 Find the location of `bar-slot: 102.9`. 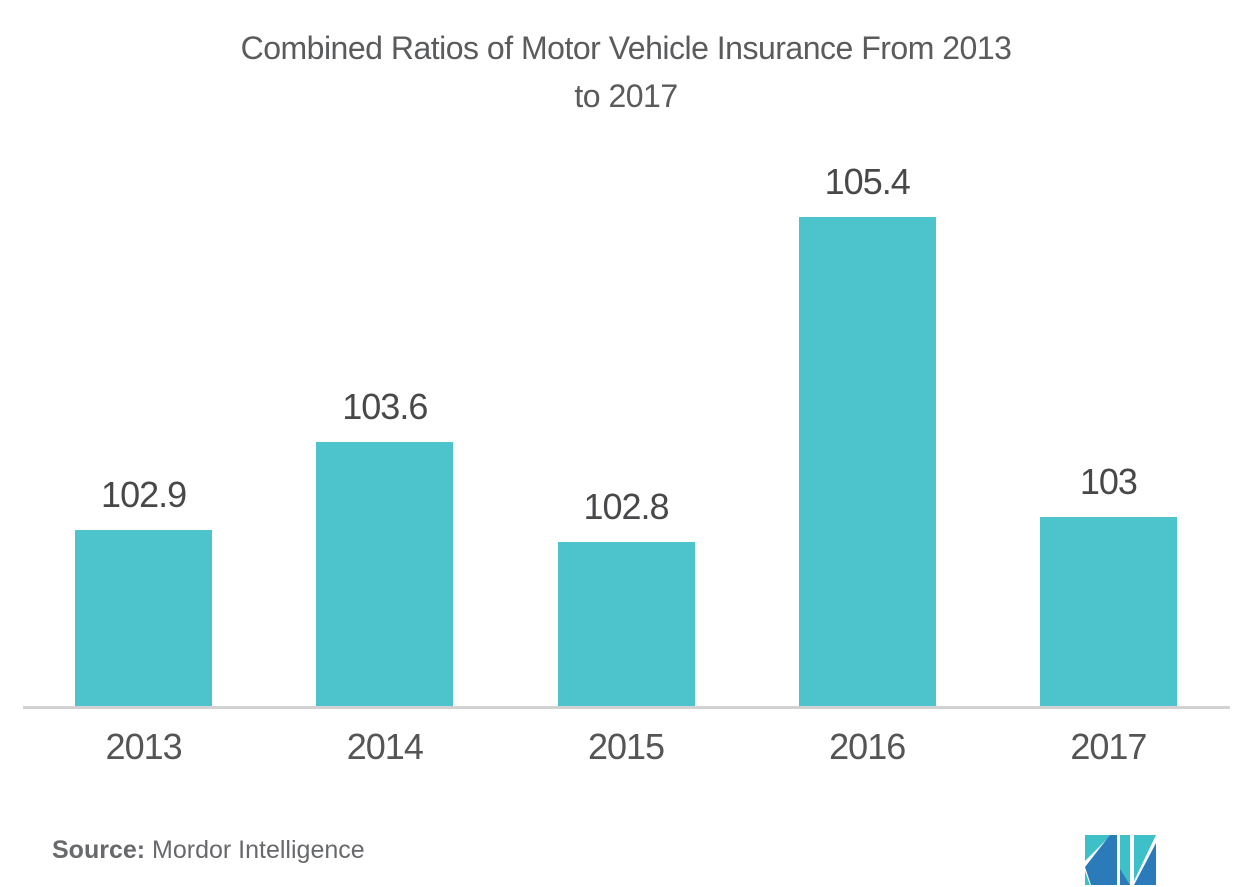

bar-slot: 102.9 is located at coordinates (143, 590).